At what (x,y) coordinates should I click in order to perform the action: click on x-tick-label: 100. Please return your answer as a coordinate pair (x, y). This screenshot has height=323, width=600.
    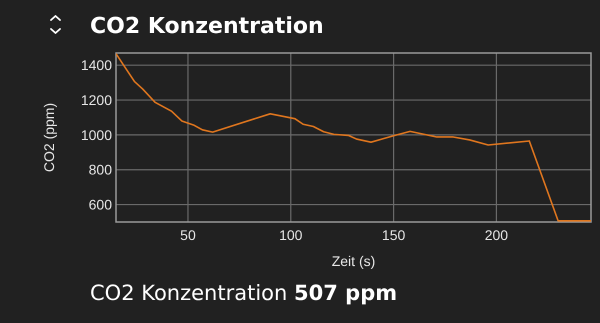
    Looking at the image, I should click on (291, 235).